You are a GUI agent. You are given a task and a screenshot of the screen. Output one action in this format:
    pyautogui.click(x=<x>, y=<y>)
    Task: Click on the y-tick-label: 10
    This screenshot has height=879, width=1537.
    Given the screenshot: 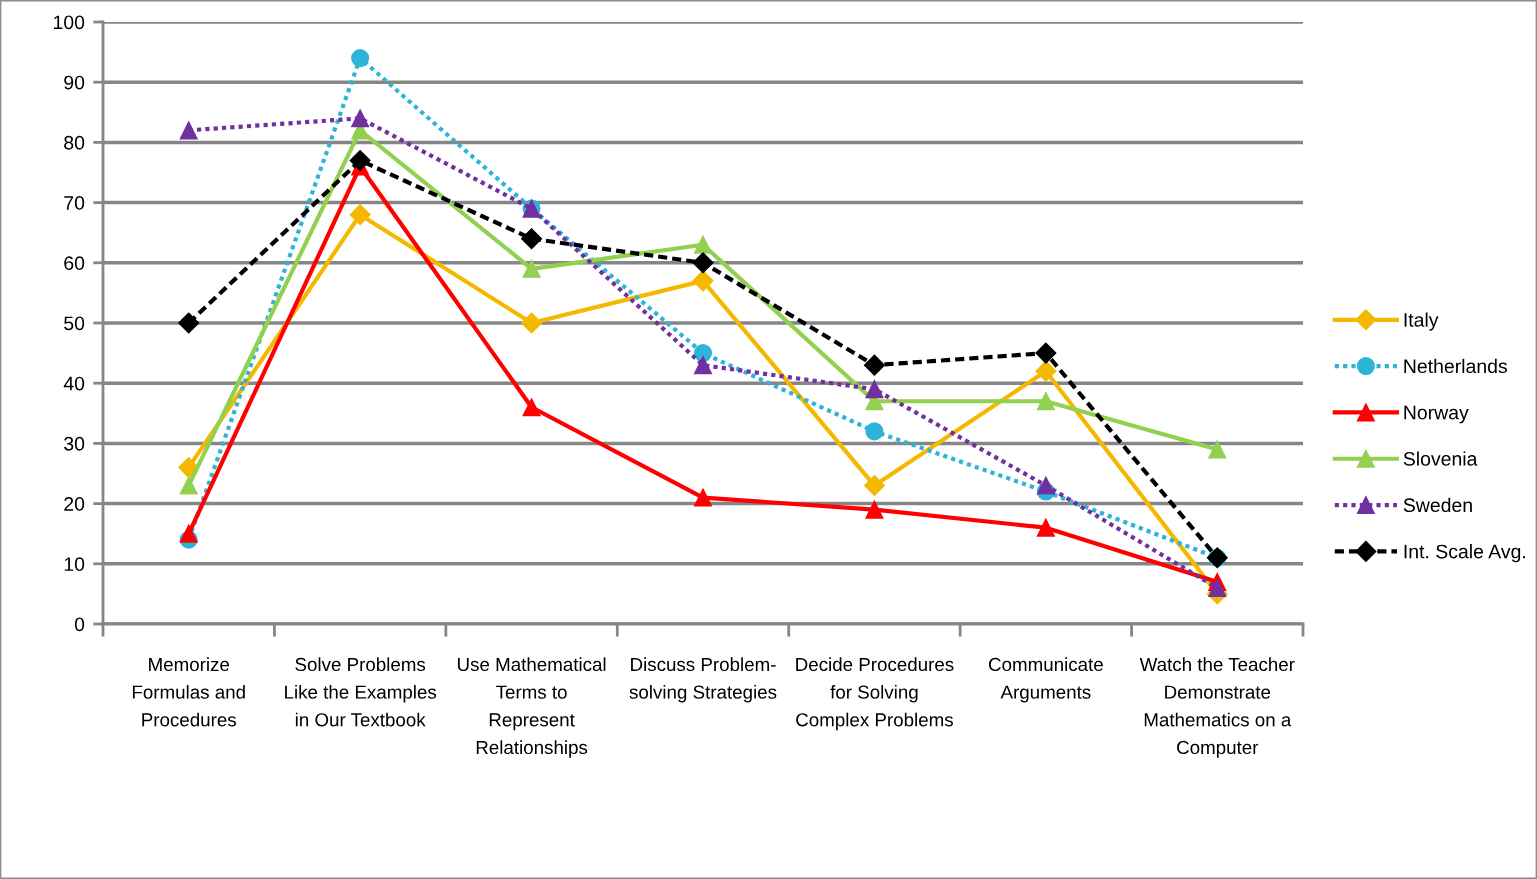 What is the action you would take?
    pyautogui.click(x=74, y=564)
    